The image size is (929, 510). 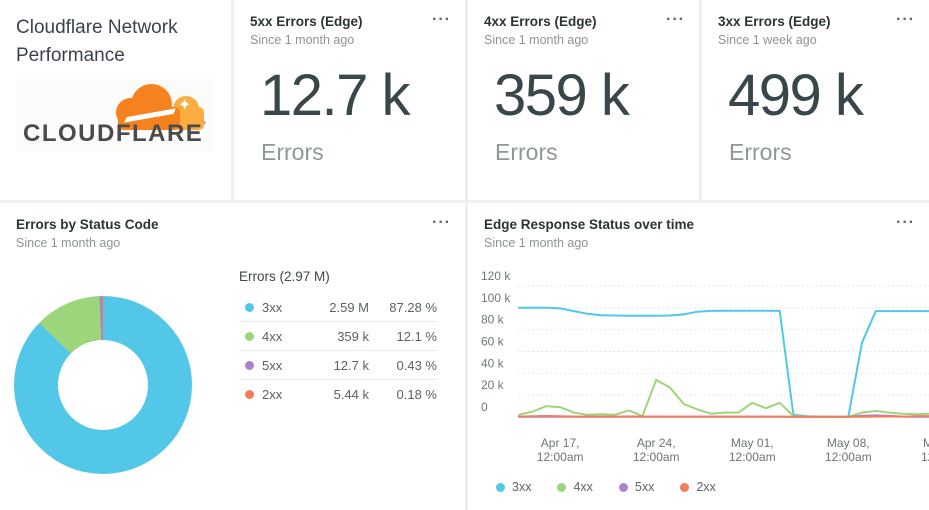 I want to click on y-axis-tick-label: 100 k, so click(x=496, y=298).